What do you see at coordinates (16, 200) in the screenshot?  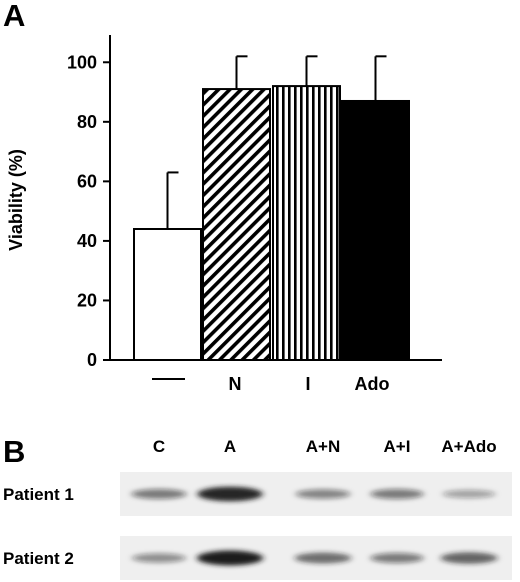 I see `y-axis-label: Viability (%)` at bounding box center [16, 200].